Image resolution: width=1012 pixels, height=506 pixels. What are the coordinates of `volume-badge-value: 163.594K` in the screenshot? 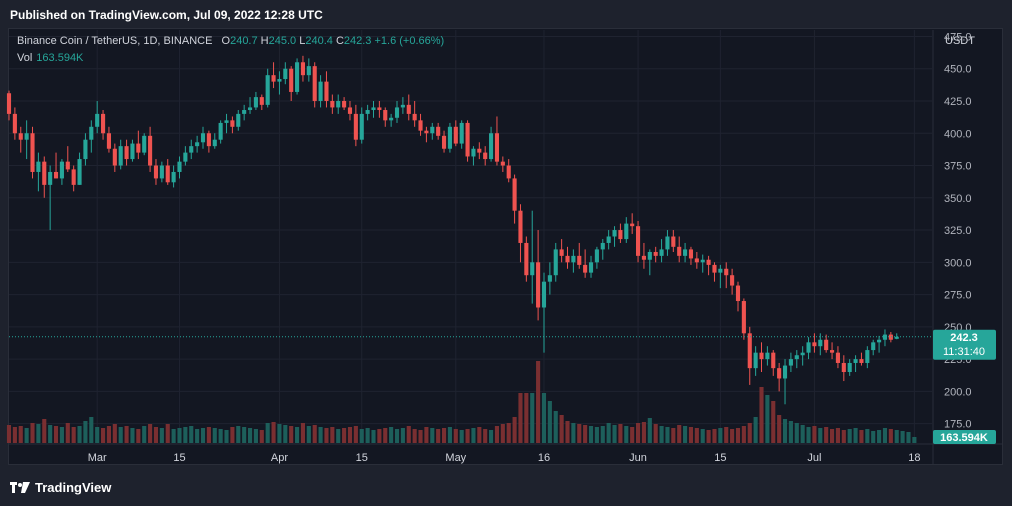 It's located at (964, 438).